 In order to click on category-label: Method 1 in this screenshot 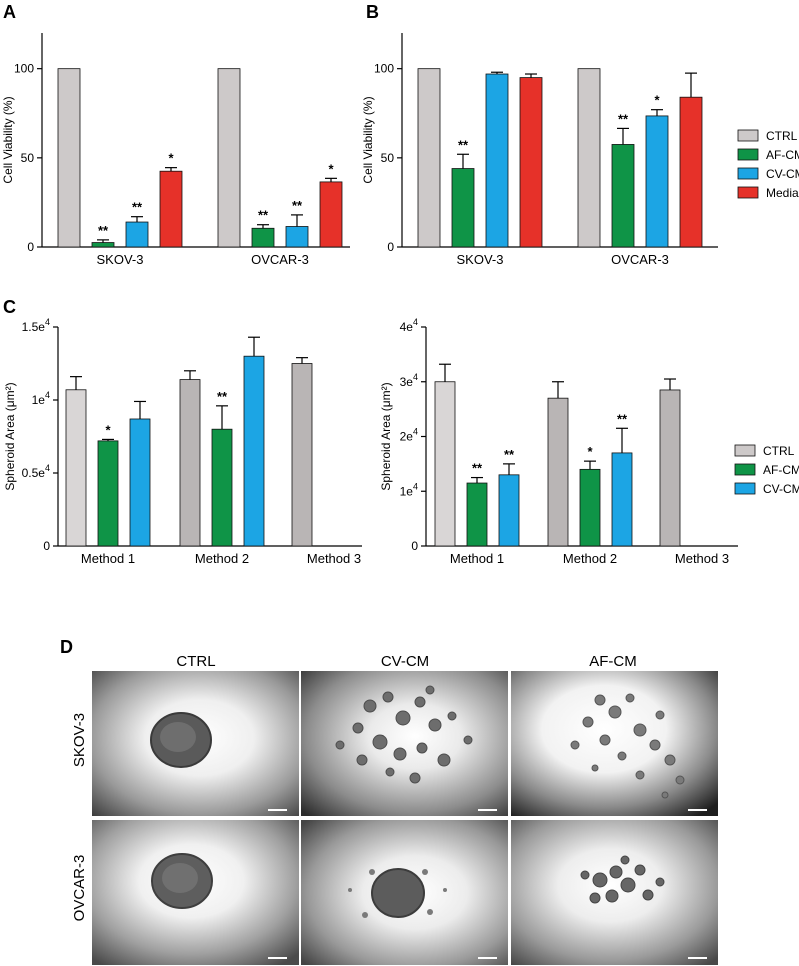, I will do `click(108, 558)`.